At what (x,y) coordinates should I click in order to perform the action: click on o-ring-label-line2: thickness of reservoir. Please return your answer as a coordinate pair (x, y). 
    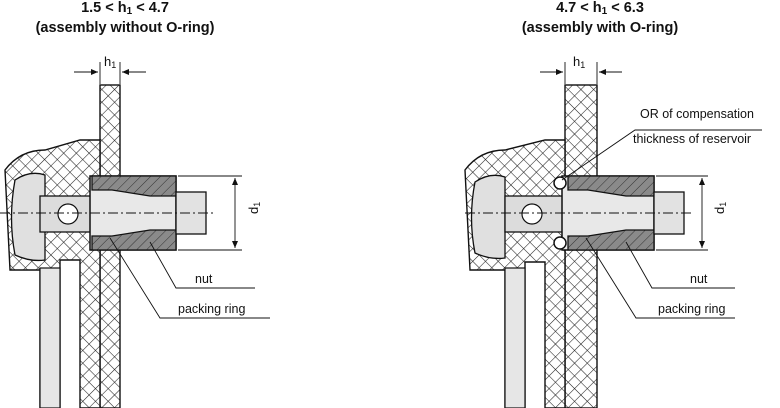
    Looking at the image, I should click on (692, 139).